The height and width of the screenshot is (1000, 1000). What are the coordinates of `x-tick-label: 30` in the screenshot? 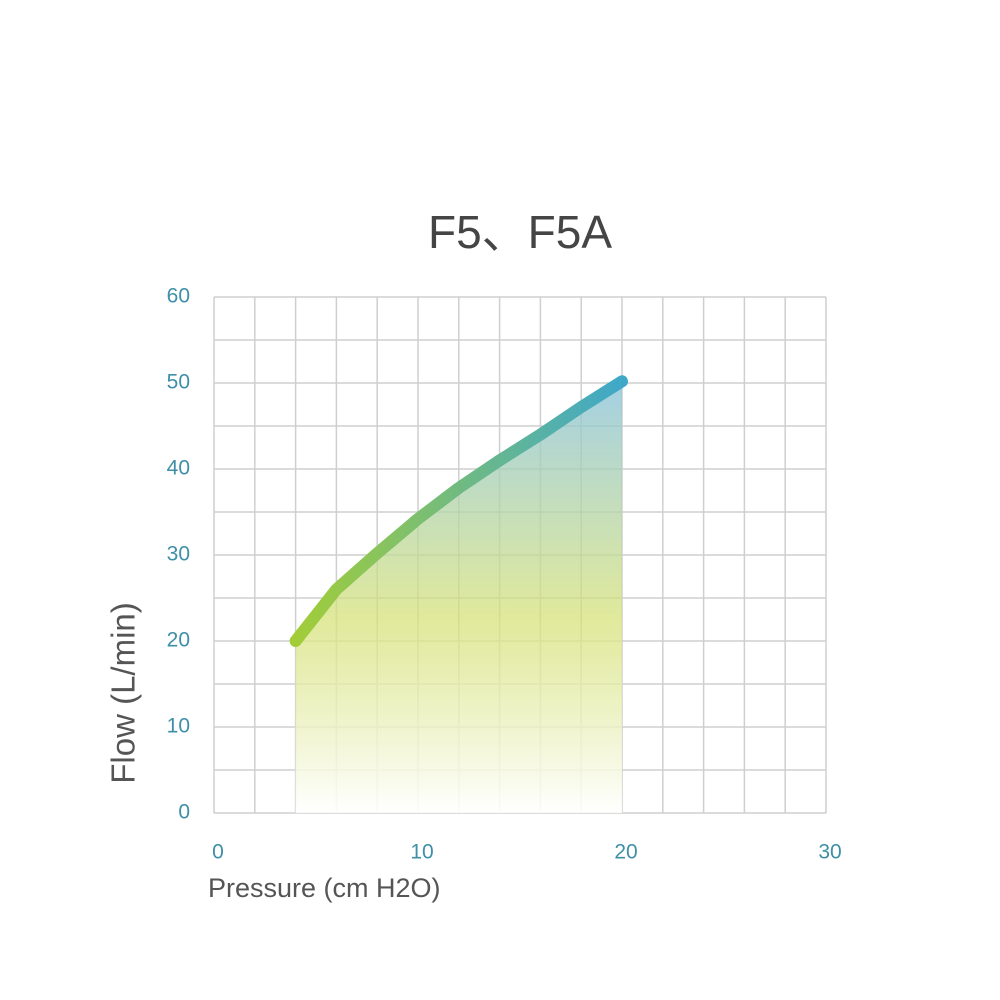 It's located at (829, 852).